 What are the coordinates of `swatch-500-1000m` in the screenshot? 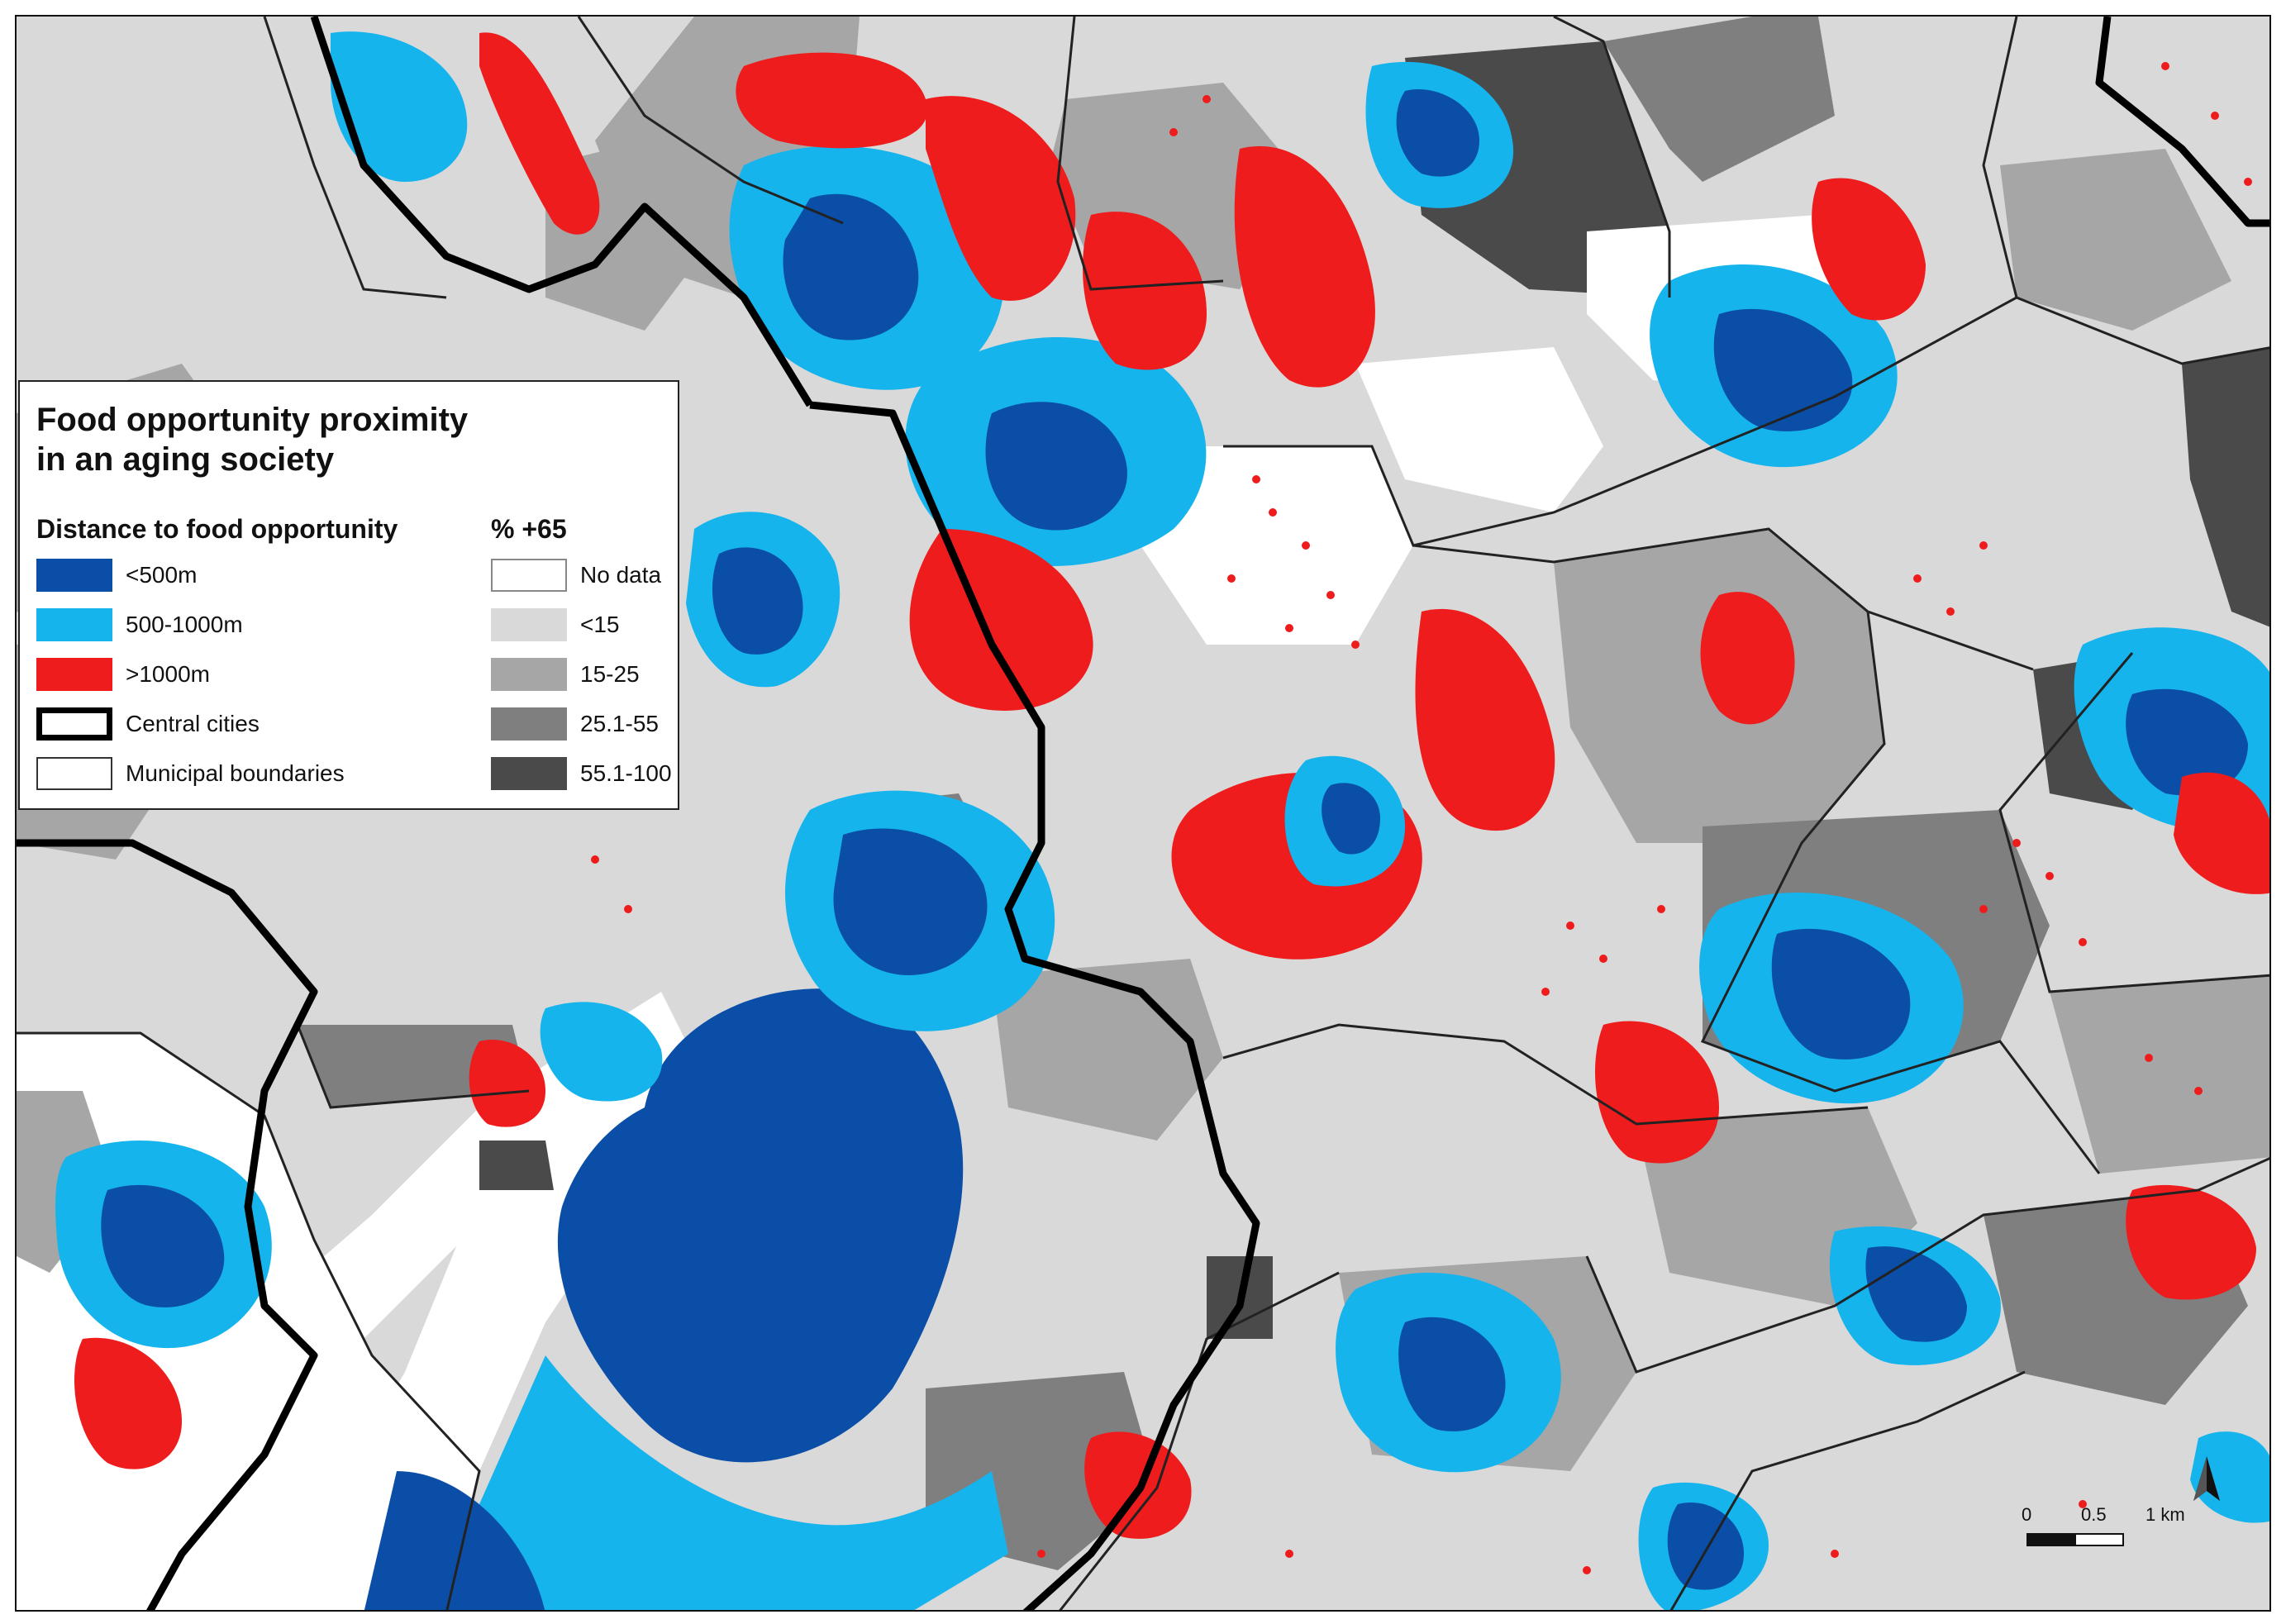 It's located at (74, 624).